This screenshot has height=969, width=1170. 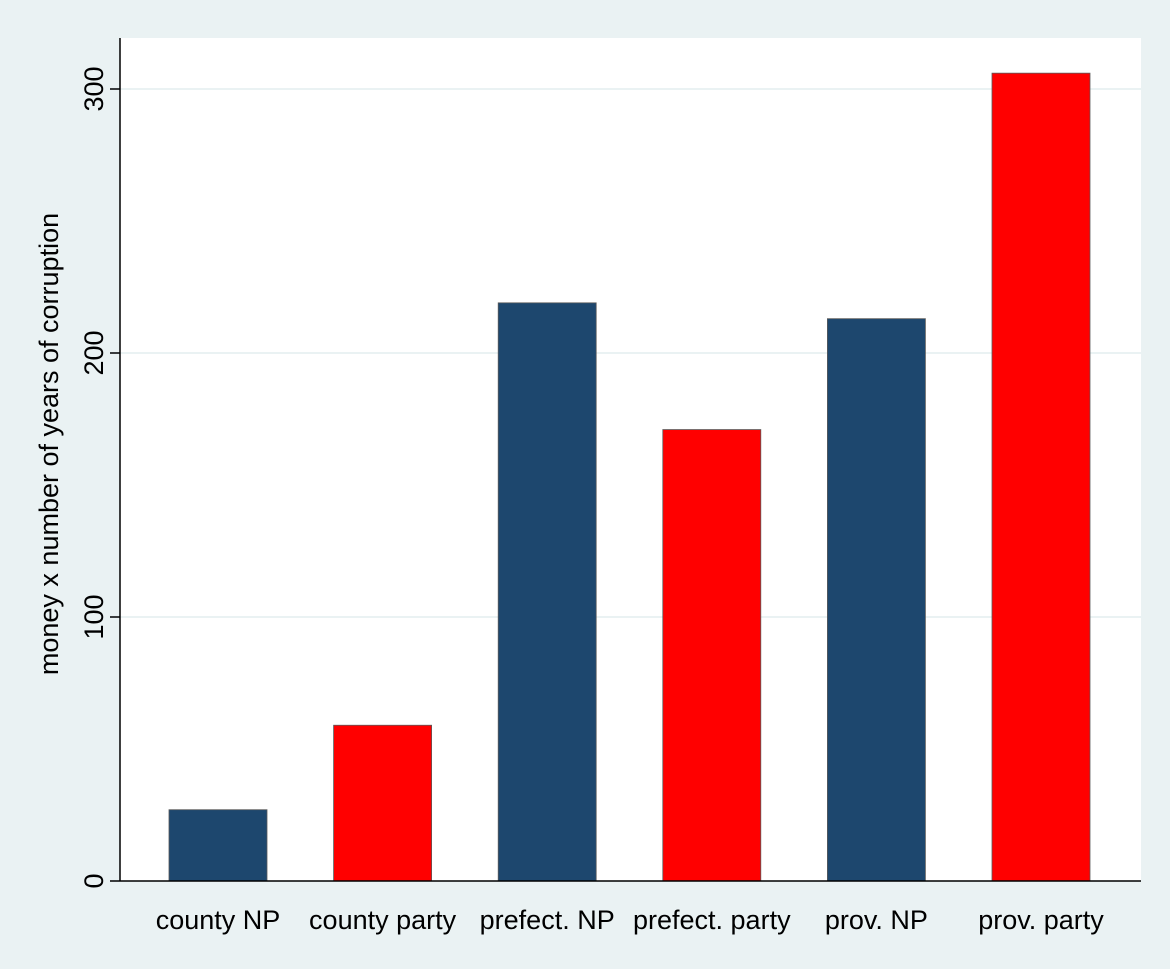 I want to click on y-tick-label: 200, so click(x=94, y=352).